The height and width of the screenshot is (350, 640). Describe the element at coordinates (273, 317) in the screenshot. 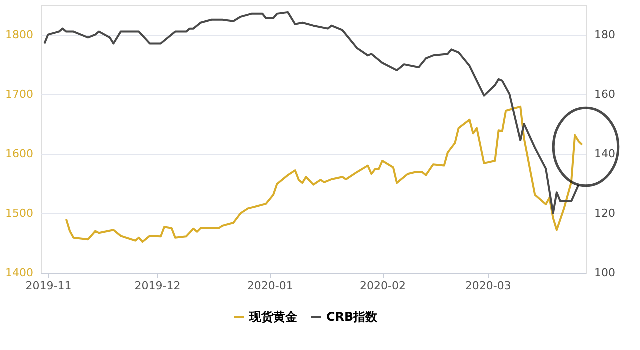

I see `legend-label: 现货黄金` at that location.